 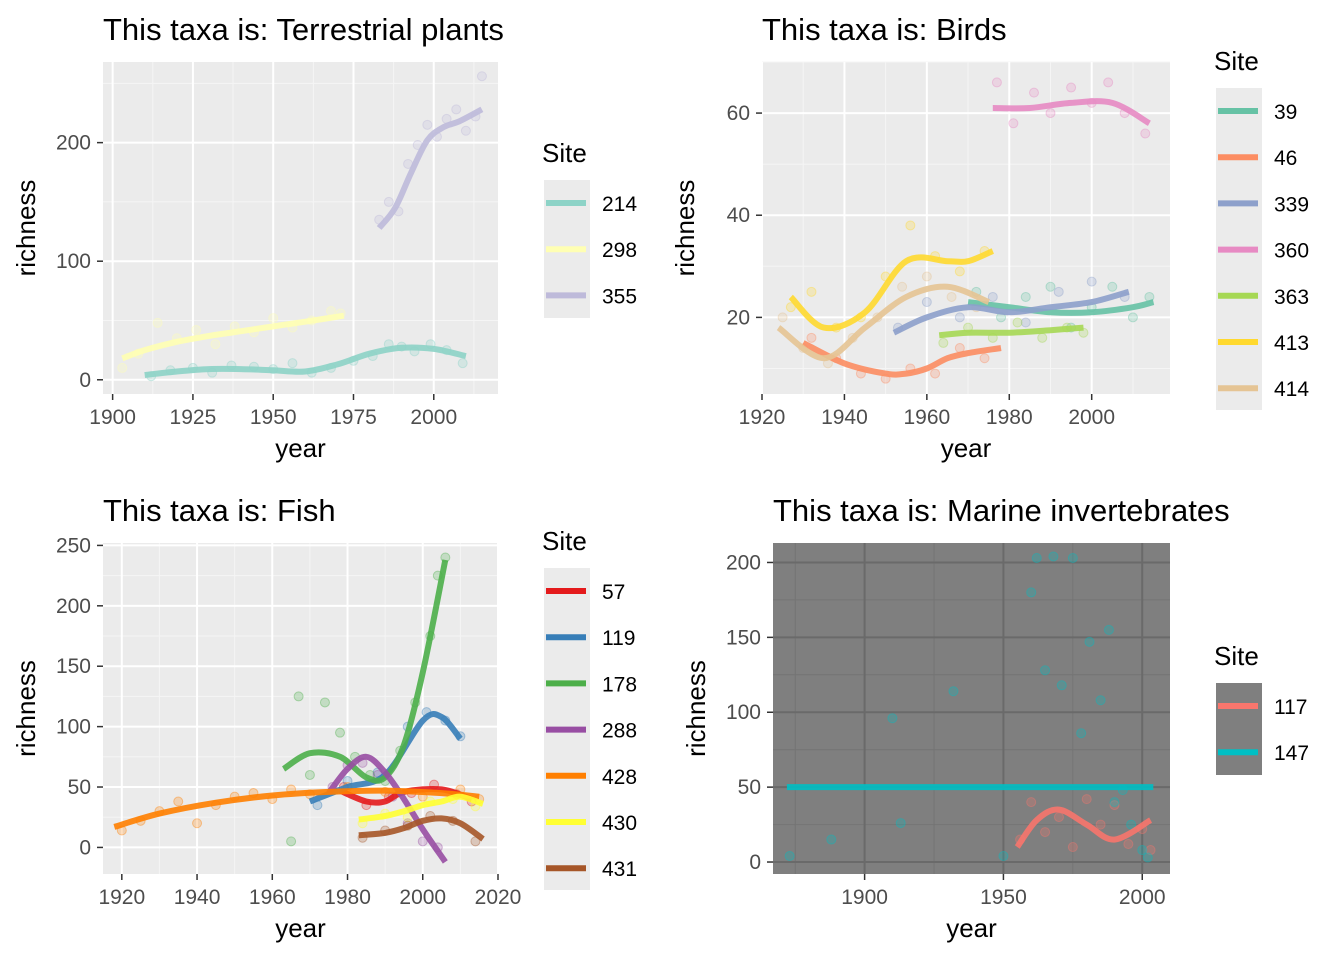 I want to click on legend-label: 339, so click(x=1291, y=204).